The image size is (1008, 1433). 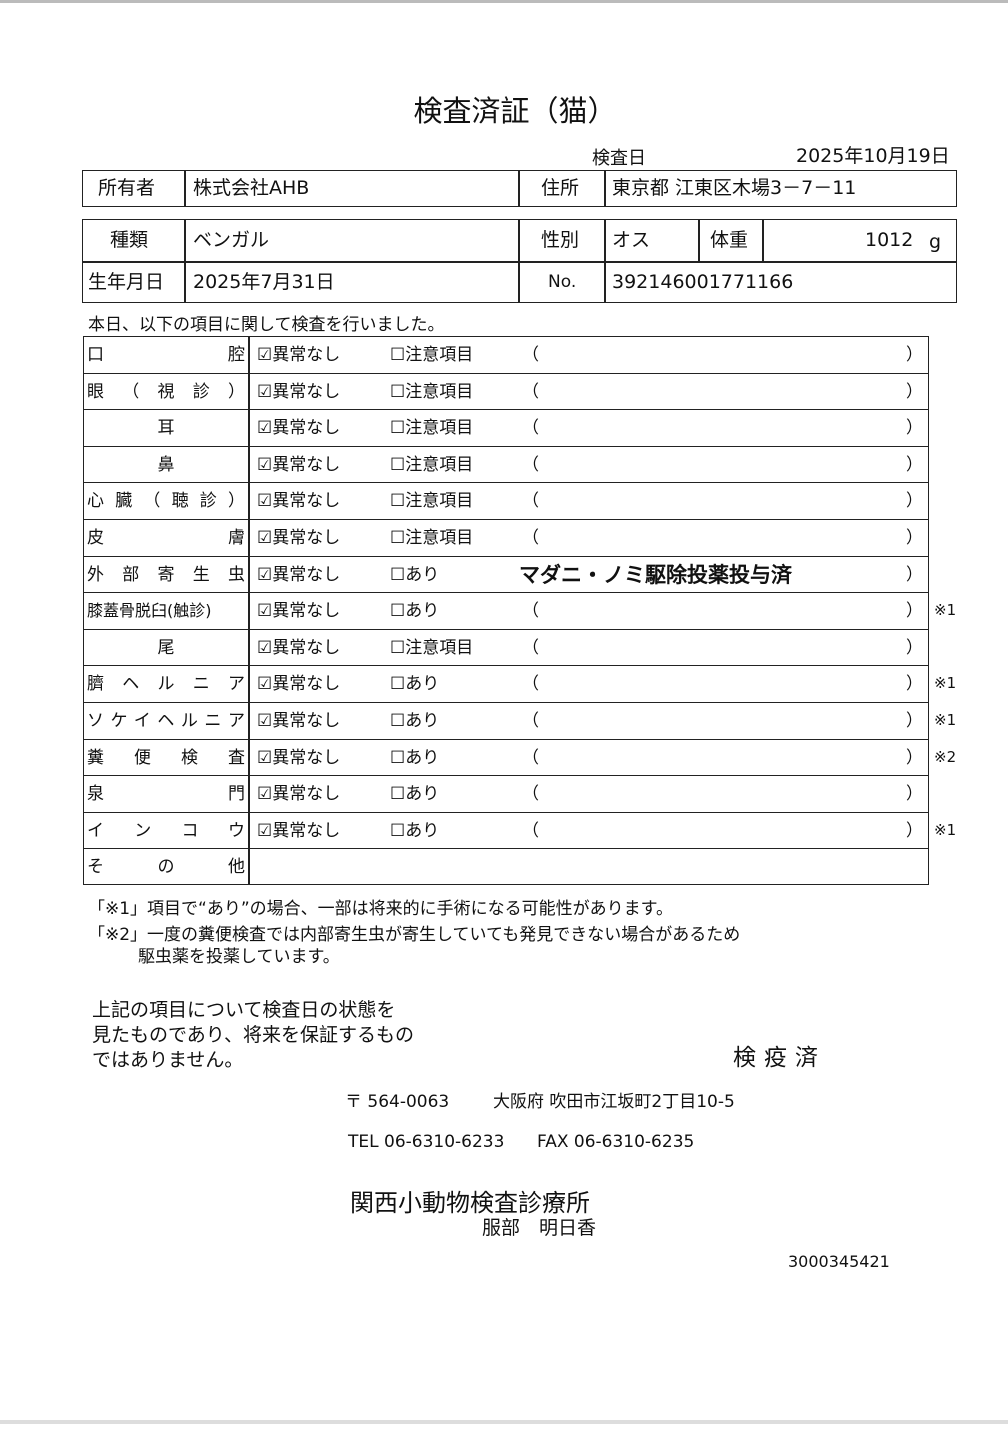 What do you see at coordinates (506, 464) in the screenshot?
I see `checklist-row: 鼻 ☑異常なし ☐注意項目 （ ）` at bounding box center [506, 464].